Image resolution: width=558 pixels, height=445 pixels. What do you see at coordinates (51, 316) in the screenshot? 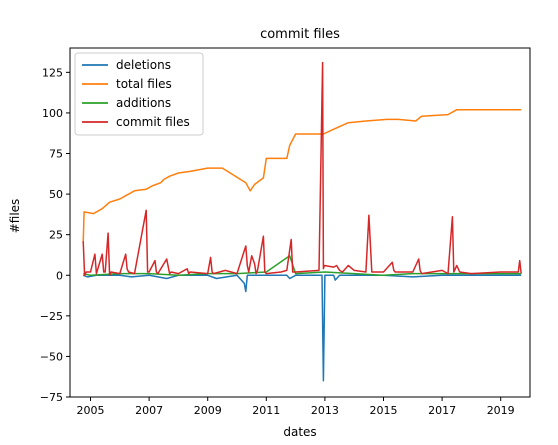
I see `y-tick-label: −25` at bounding box center [51, 316].